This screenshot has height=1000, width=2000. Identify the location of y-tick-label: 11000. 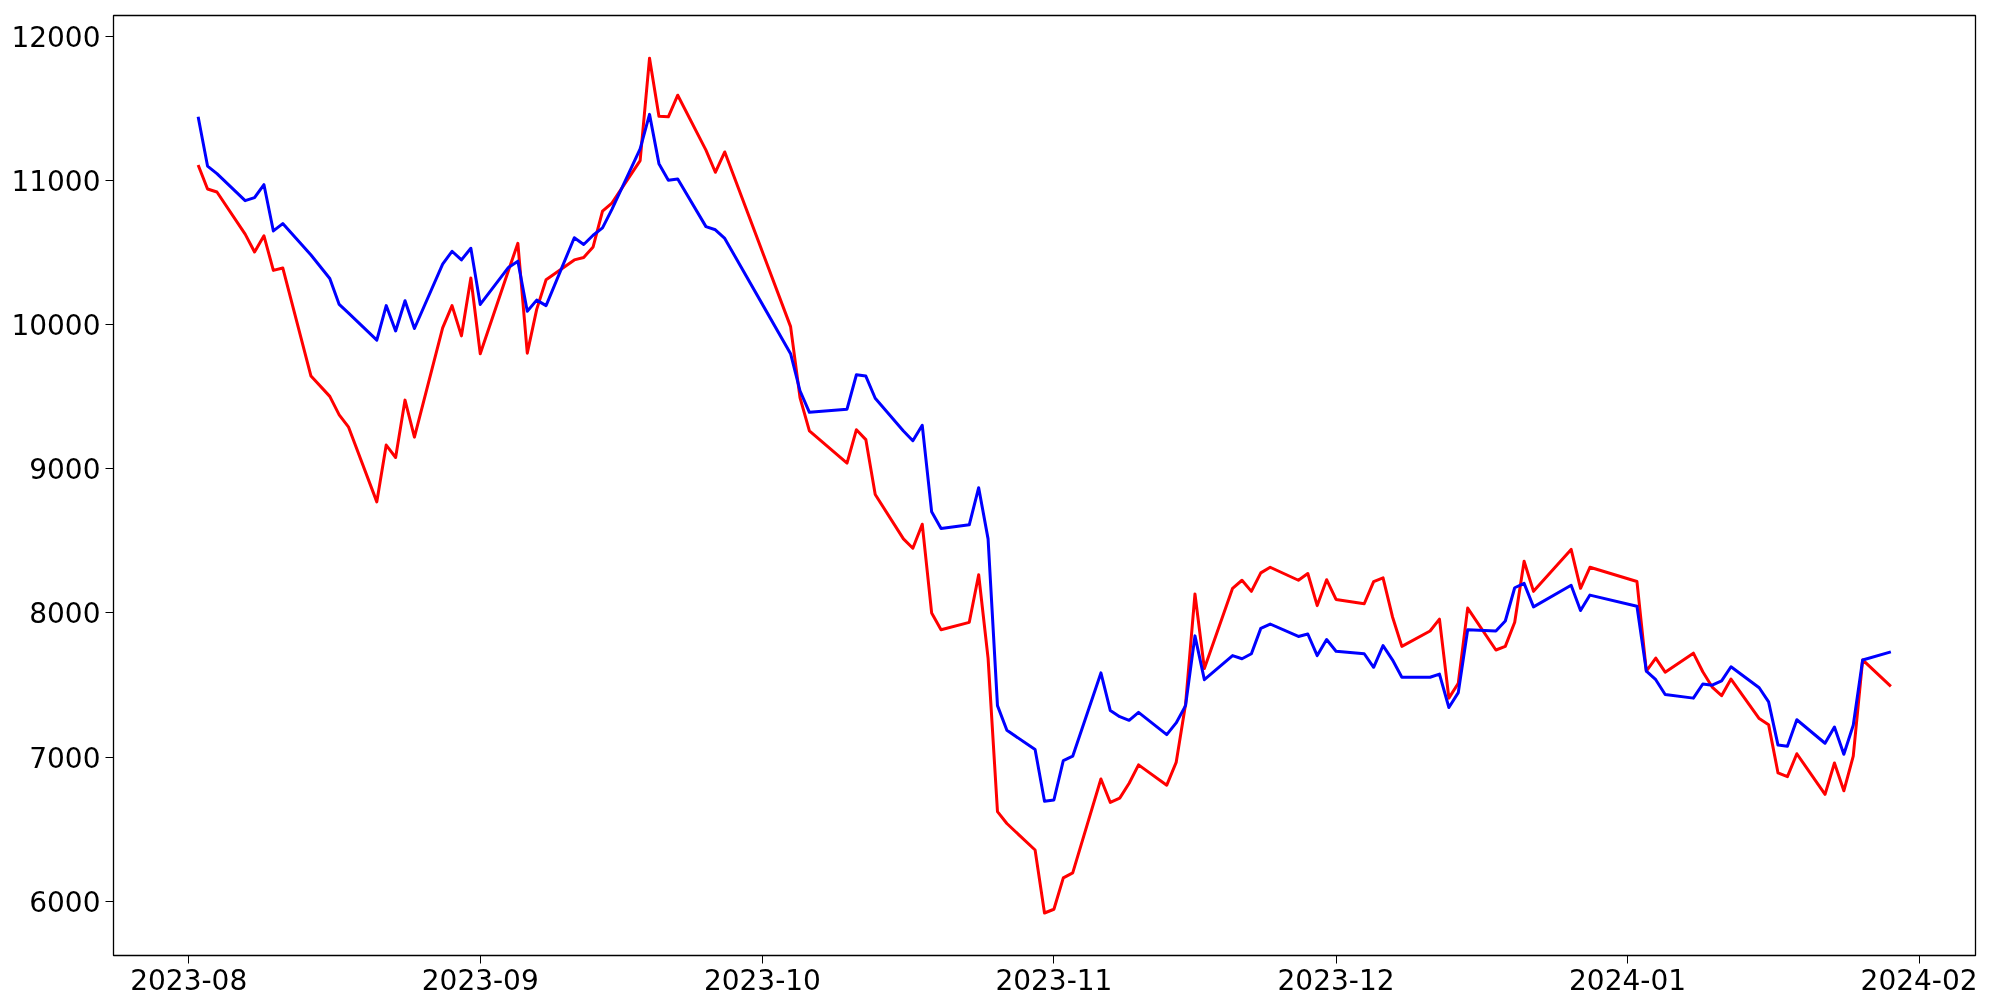
(56, 182).